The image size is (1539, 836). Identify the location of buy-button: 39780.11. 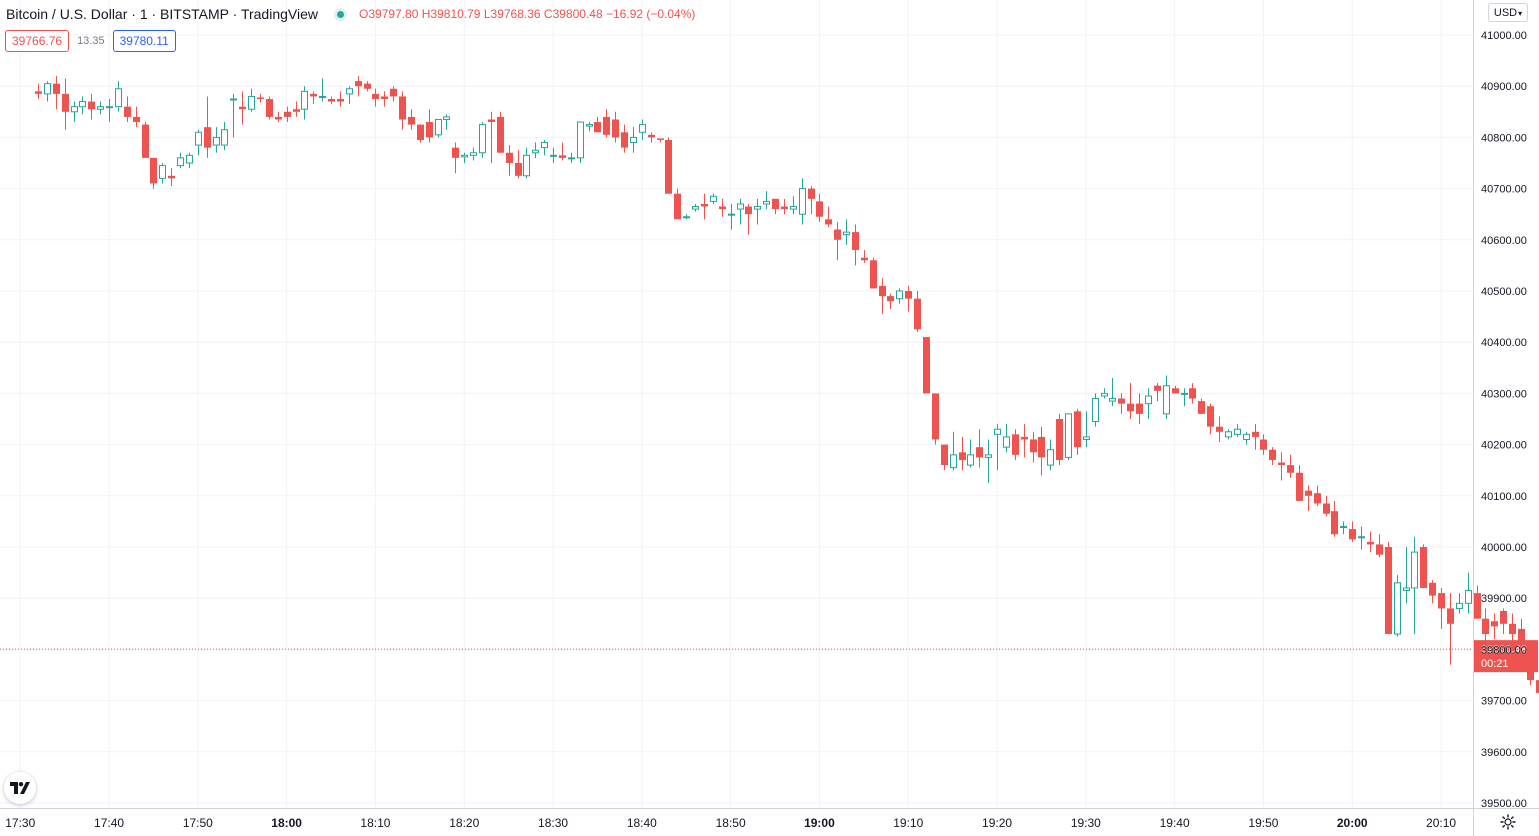
(144, 41).